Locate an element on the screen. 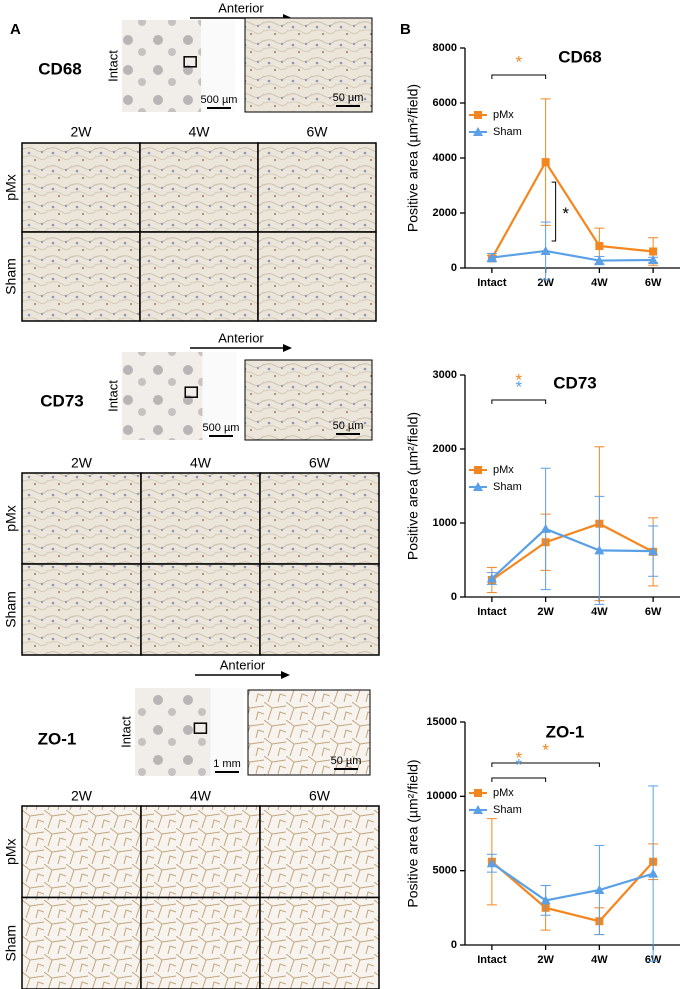 The image size is (685, 989). marker-label: ZO-1 is located at coordinates (57, 738).